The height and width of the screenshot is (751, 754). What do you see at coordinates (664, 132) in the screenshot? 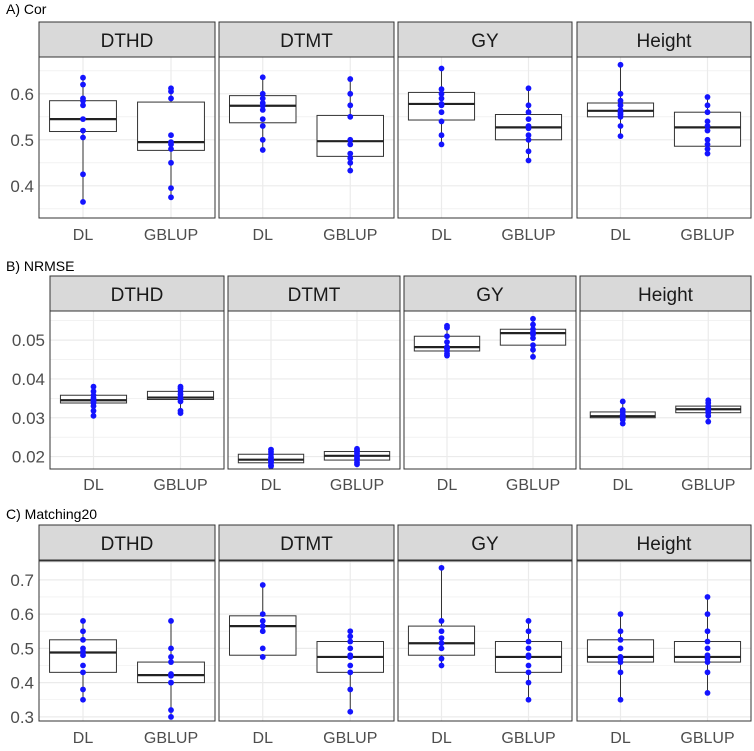
I see `panel-height: Height DL GBLUP` at bounding box center [664, 132].